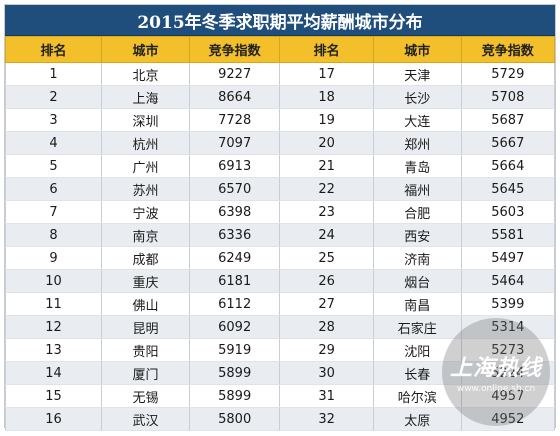 The width and height of the screenshot is (560, 436). Describe the element at coordinates (417, 97) in the screenshot. I see `city-cell: 长沙` at that location.